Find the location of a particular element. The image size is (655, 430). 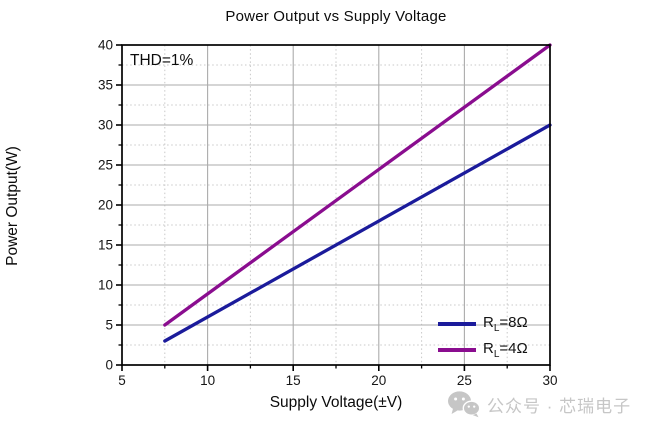

legend-swatch-4ohm is located at coordinates (457, 350).